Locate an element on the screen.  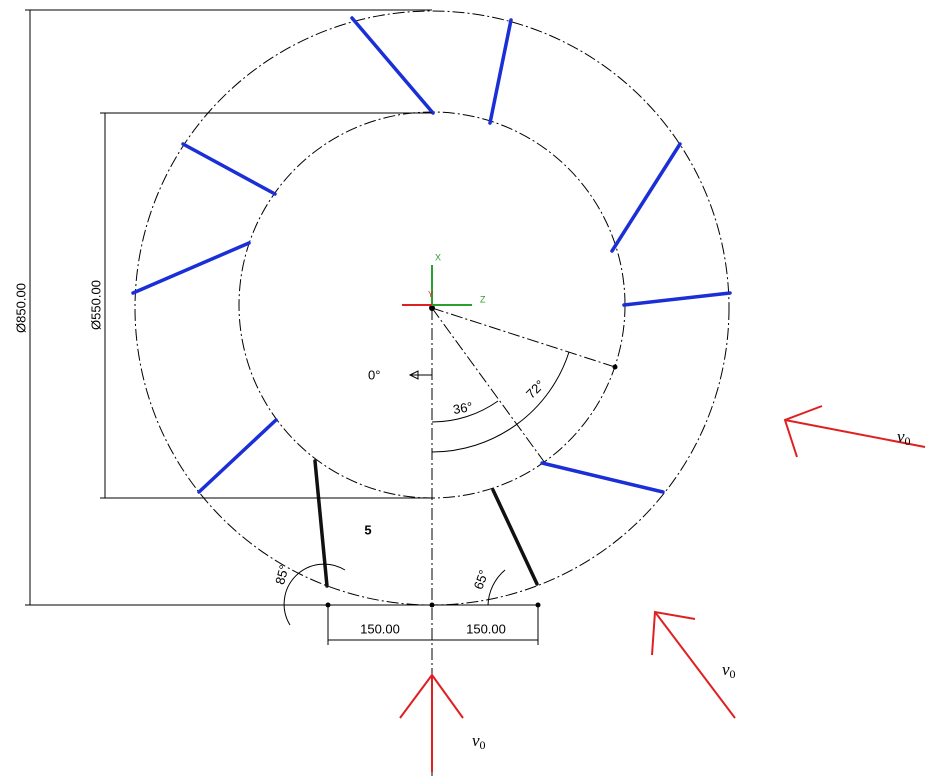
angle-label: 0° is located at coordinates (374, 374).